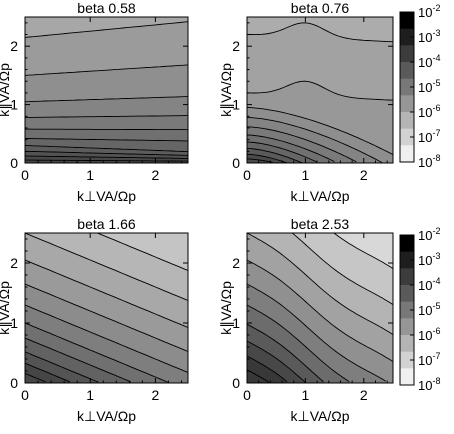  I want to click on colorbar-label: 10⁻⁴, so click(429, 284).